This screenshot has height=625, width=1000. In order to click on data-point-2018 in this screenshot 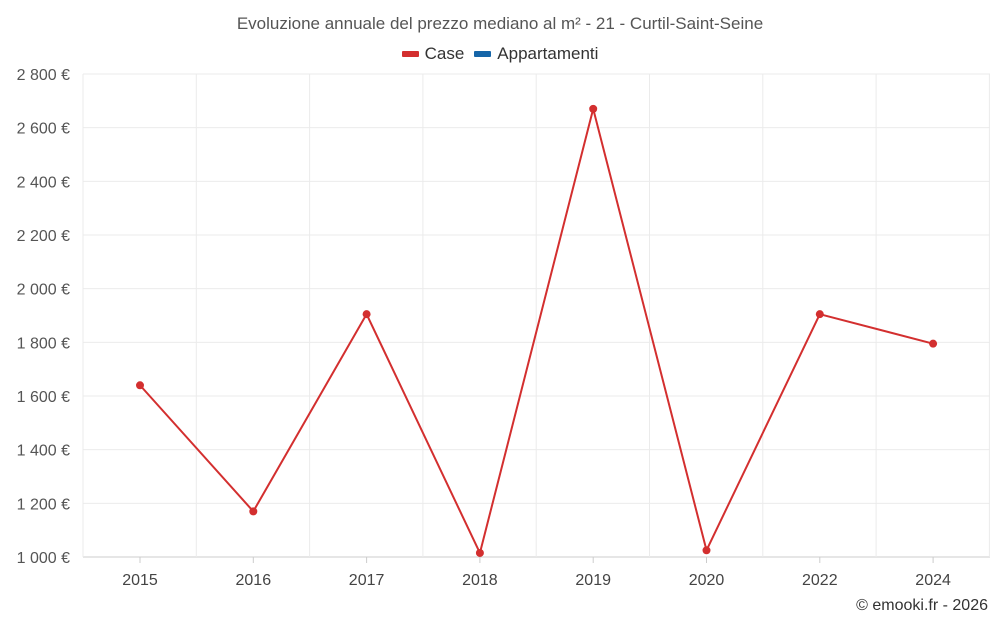, I will do `click(479, 552)`.